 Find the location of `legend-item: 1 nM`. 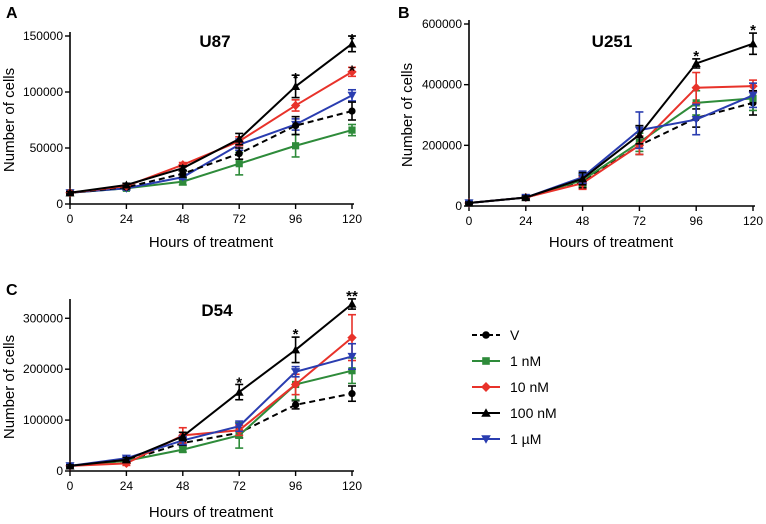

legend-item: 1 nM is located at coordinates (506, 361).